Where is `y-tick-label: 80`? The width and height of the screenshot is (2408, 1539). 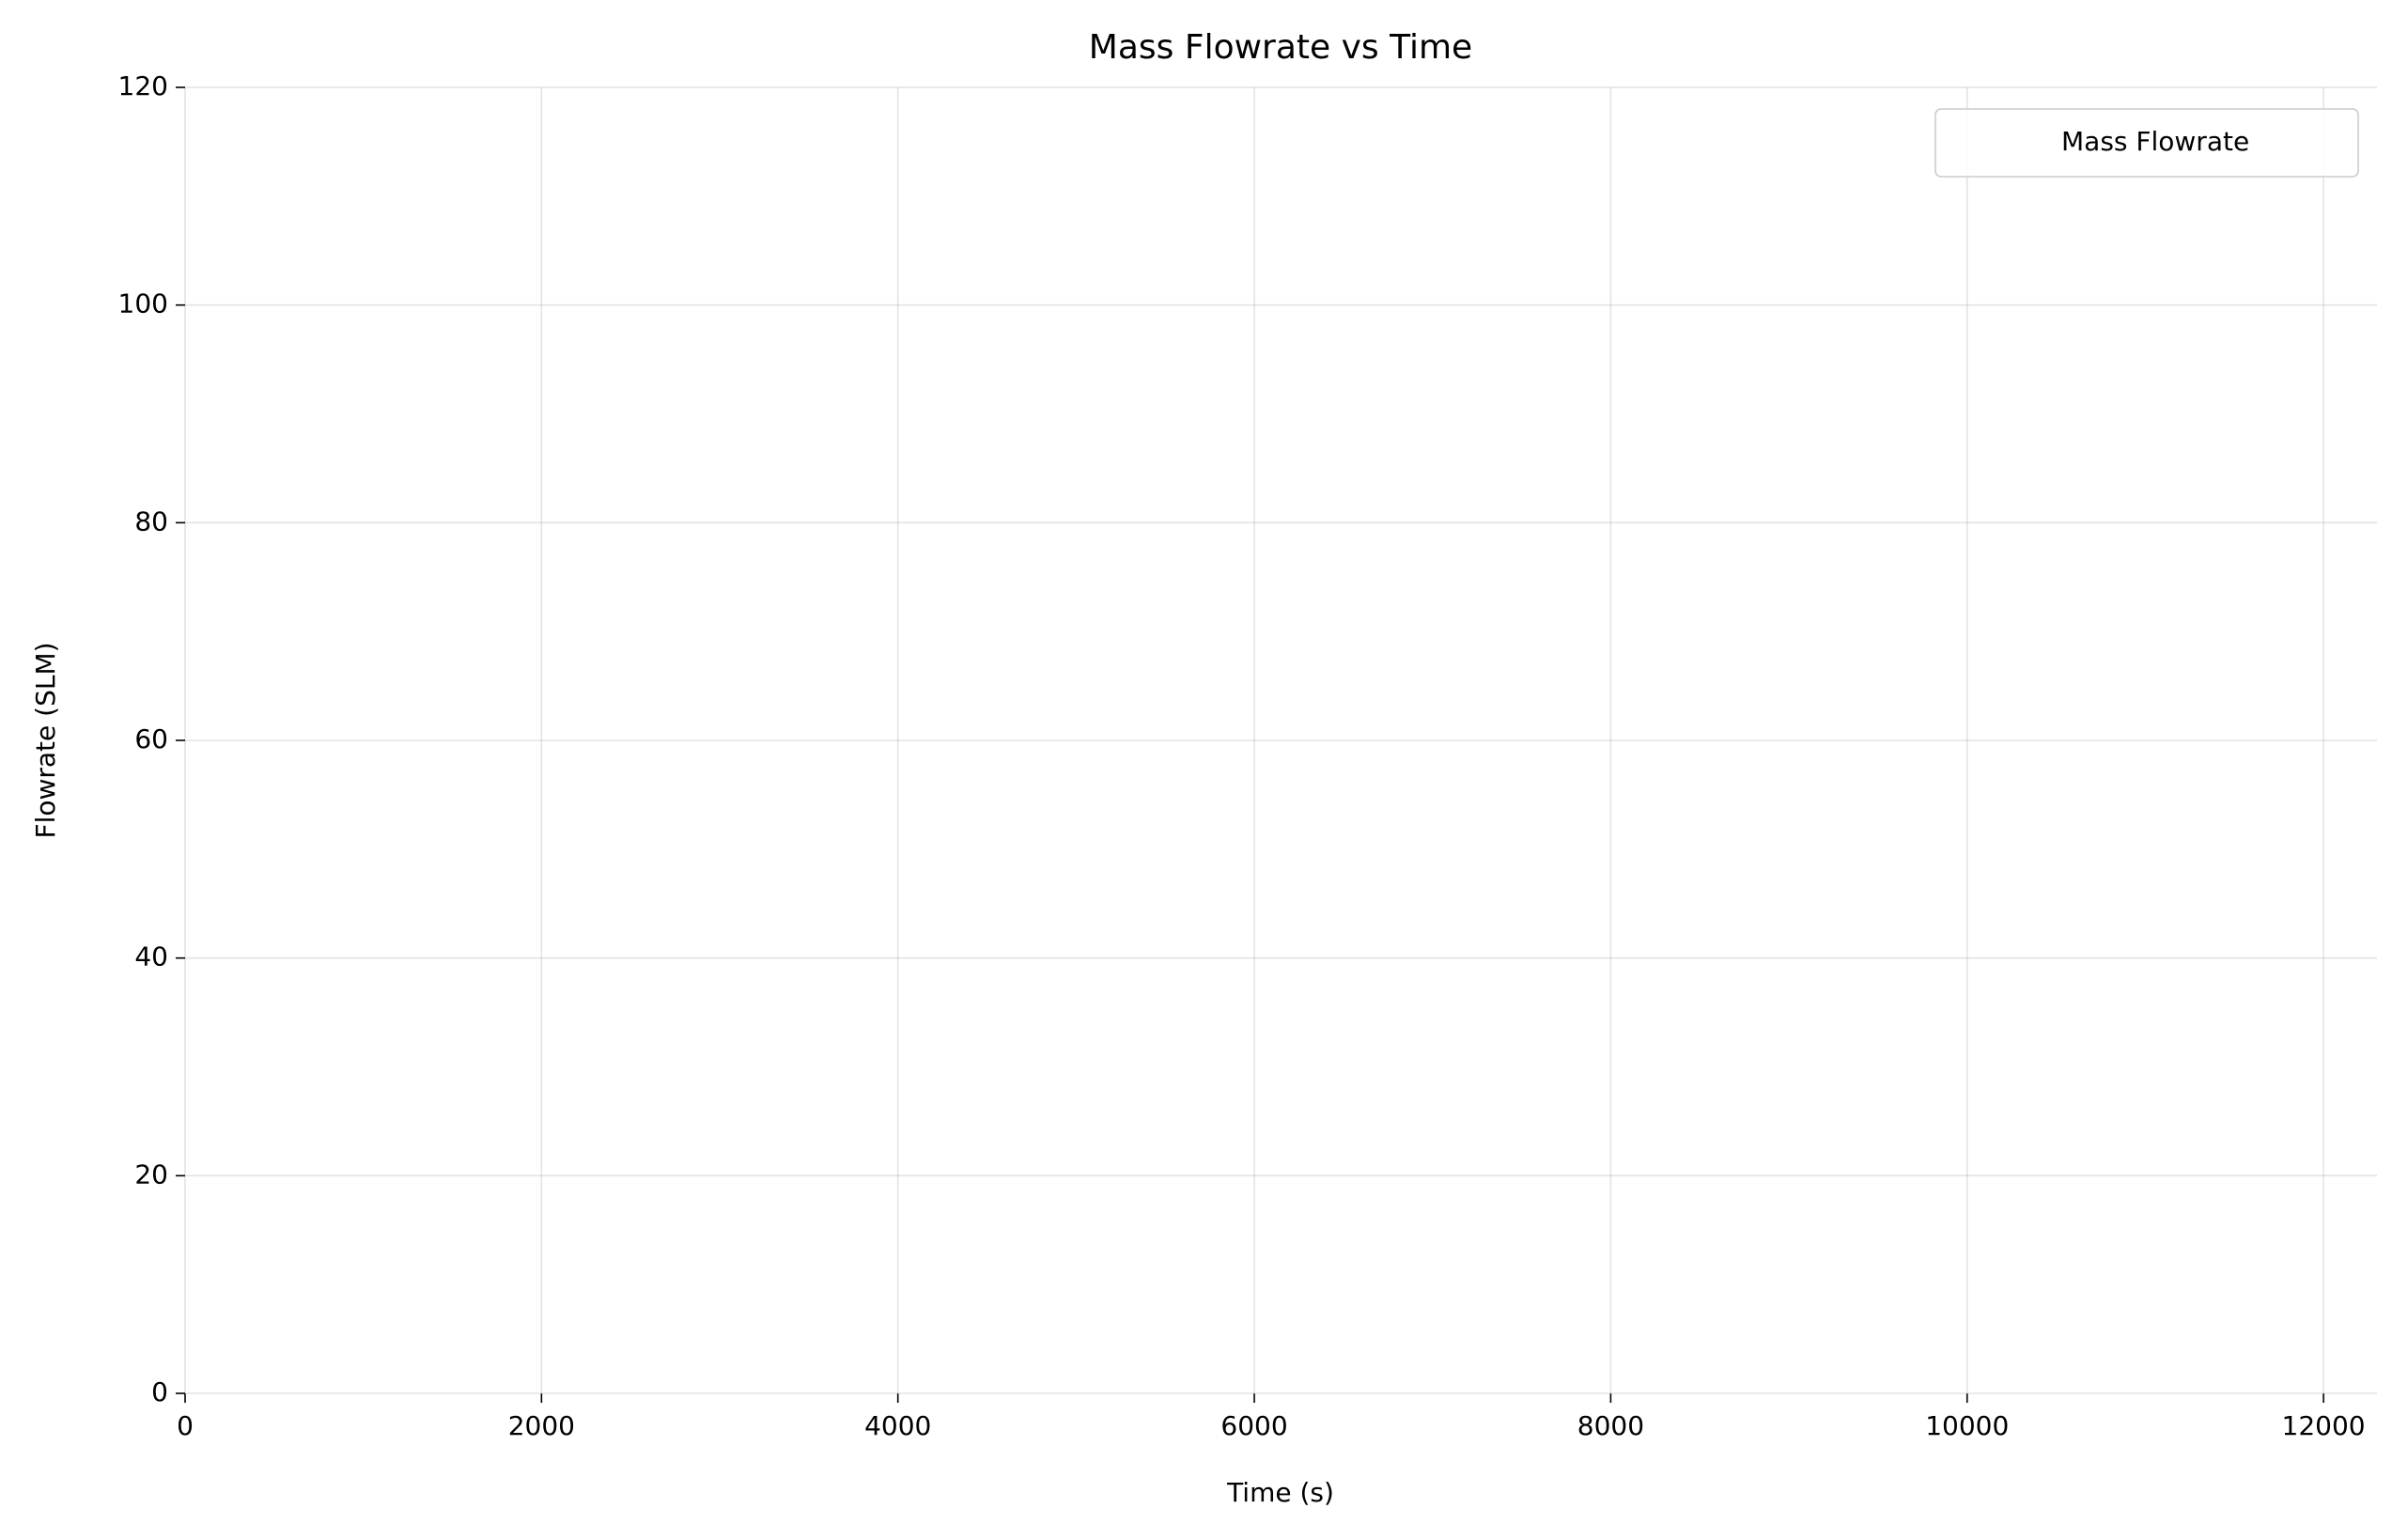
y-tick-label: 80 is located at coordinates (151, 520).